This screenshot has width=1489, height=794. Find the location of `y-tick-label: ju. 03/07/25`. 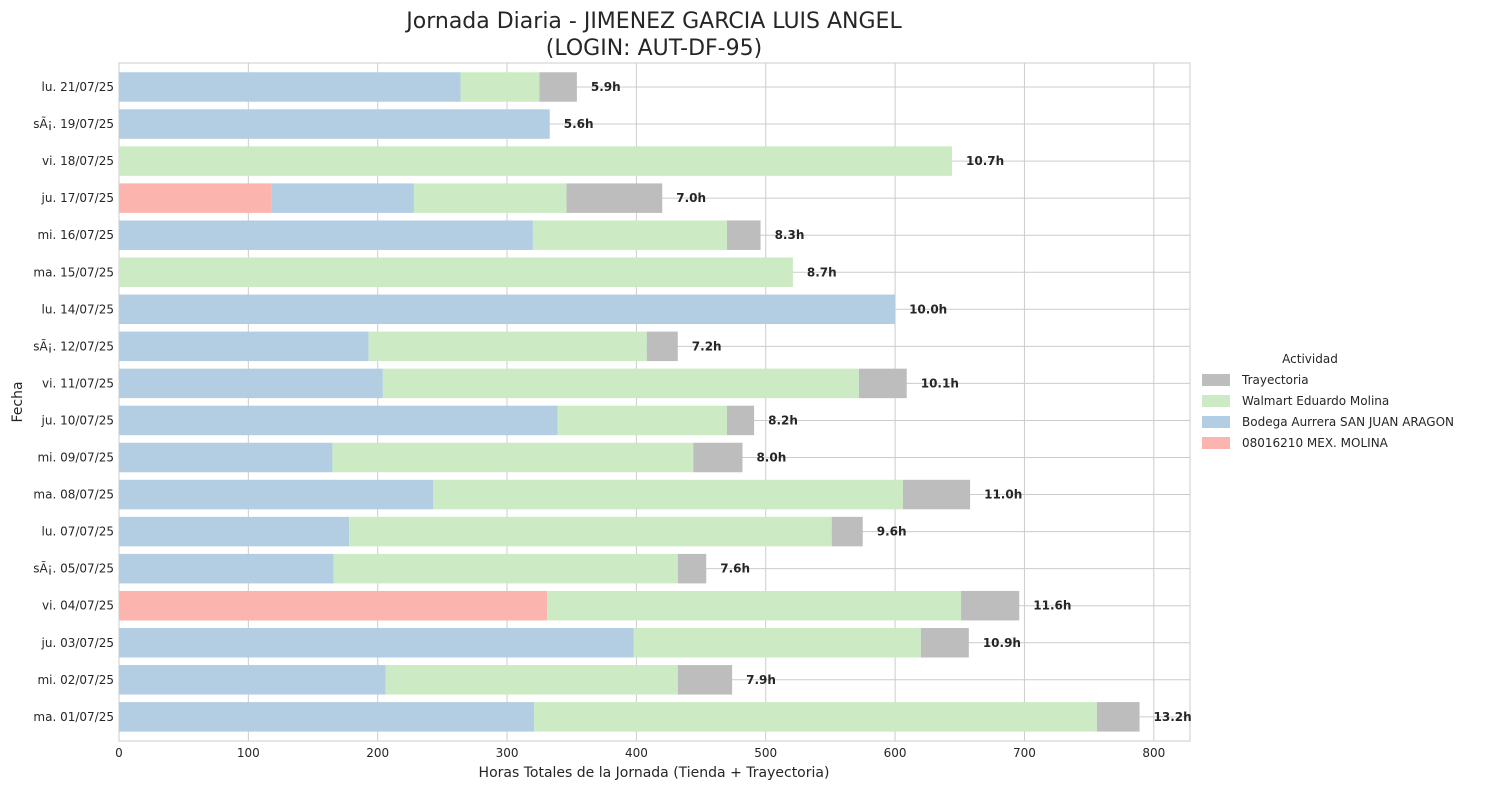

y-tick-label: ju. 03/07/25 is located at coordinates (77, 643).